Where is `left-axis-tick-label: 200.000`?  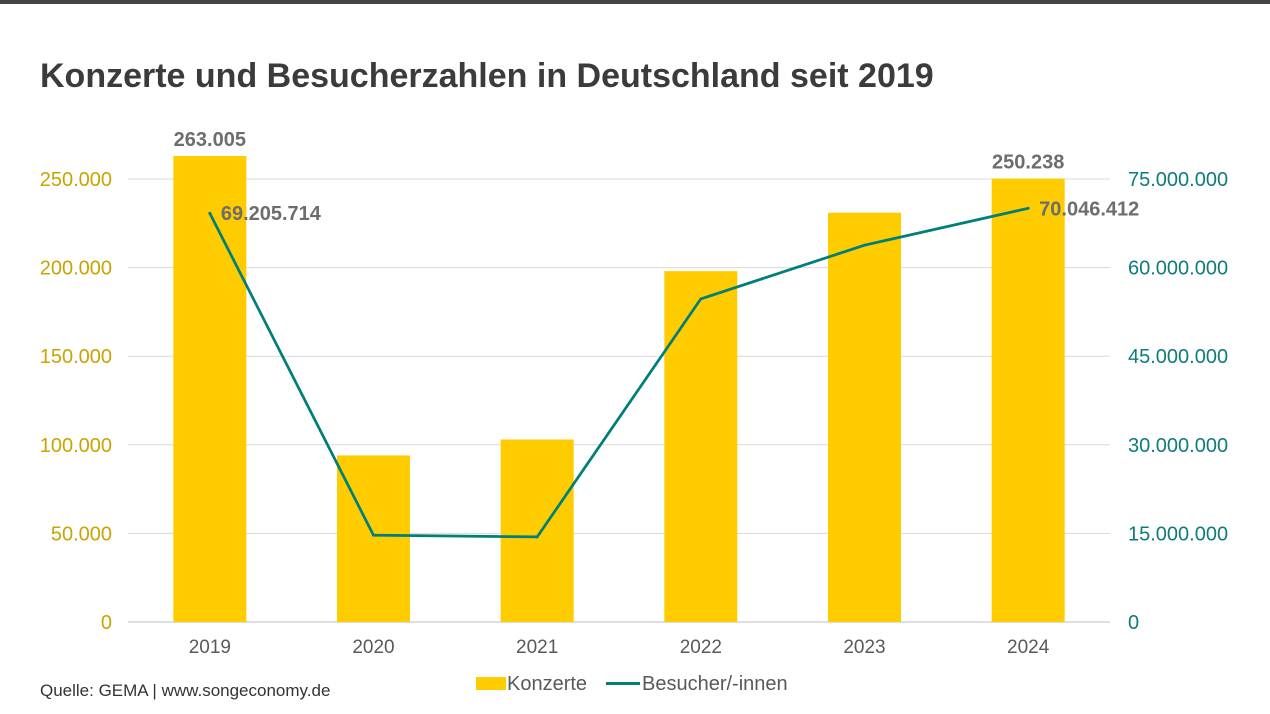 left-axis-tick-label: 200.000 is located at coordinates (76, 269).